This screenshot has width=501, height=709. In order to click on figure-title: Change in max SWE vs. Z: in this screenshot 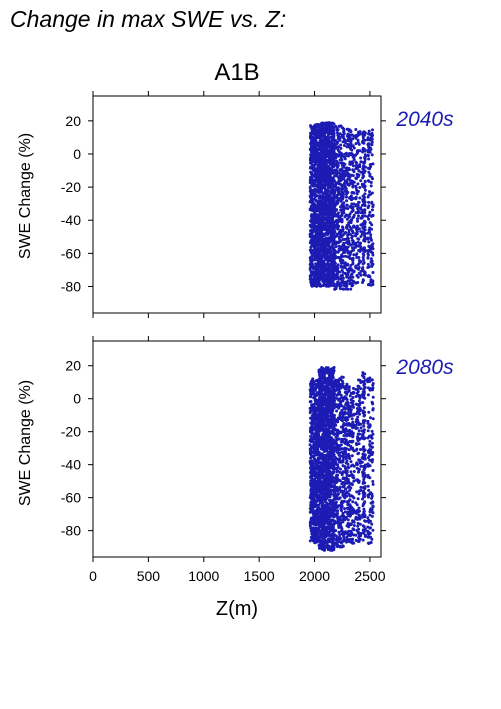, I will do `click(148, 19)`.